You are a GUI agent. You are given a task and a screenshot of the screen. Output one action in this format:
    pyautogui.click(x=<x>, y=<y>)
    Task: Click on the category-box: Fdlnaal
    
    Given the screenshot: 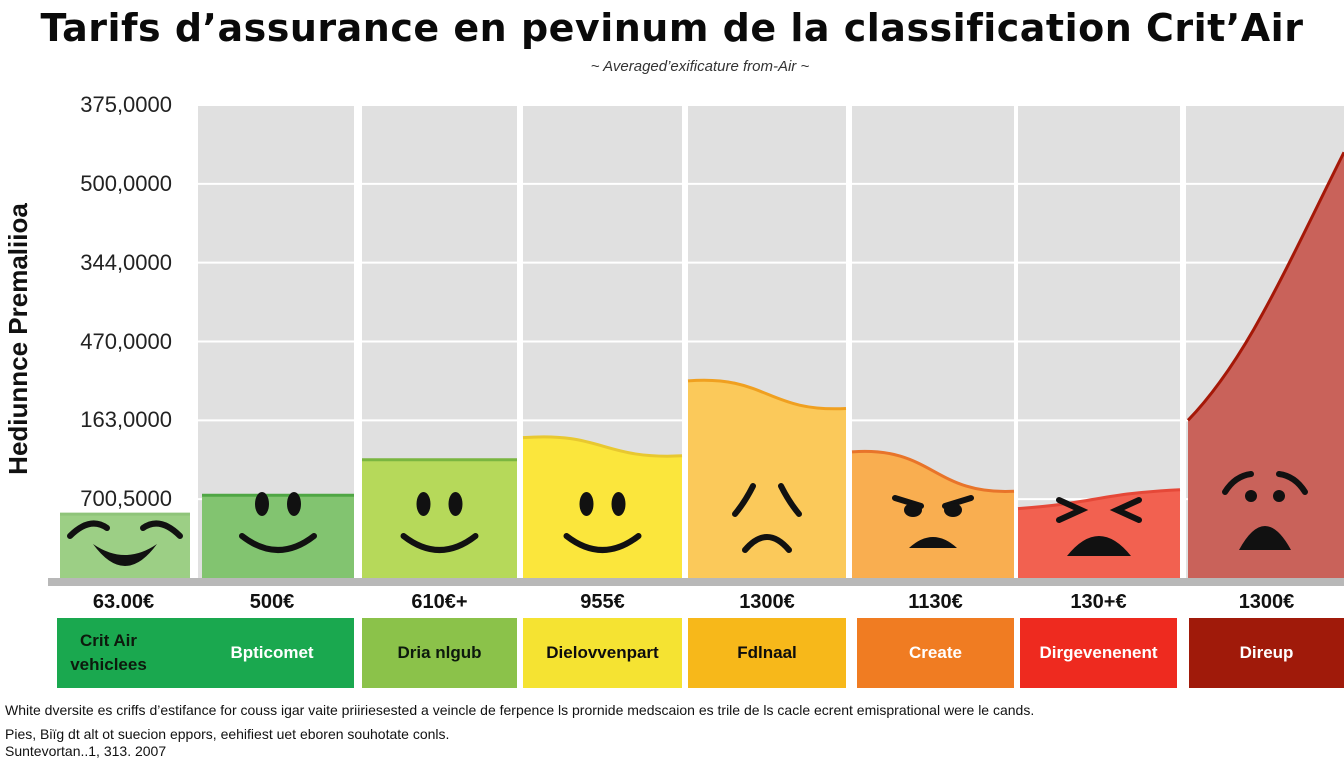 What is the action you would take?
    pyautogui.click(x=767, y=653)
    